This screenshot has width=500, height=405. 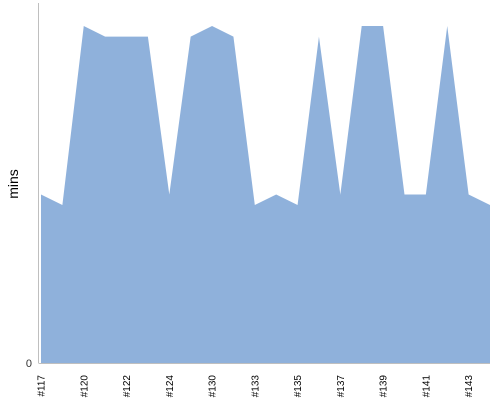 What do you see at coordinates (469, 386) in the screenshot?
I see `x-tick-label: #143` at bounding box center [469, 386].